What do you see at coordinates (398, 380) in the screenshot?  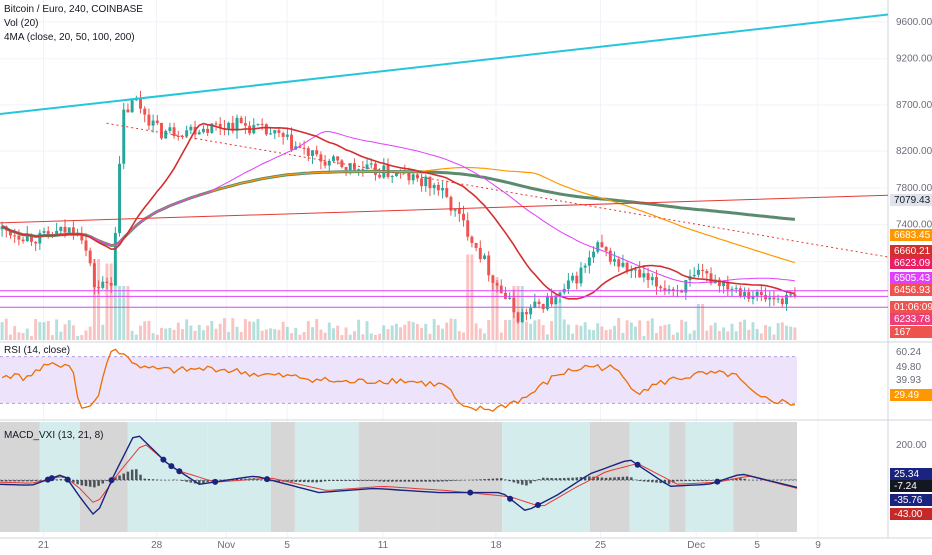 I see `rsi-band` at bounding box center [398, 380].